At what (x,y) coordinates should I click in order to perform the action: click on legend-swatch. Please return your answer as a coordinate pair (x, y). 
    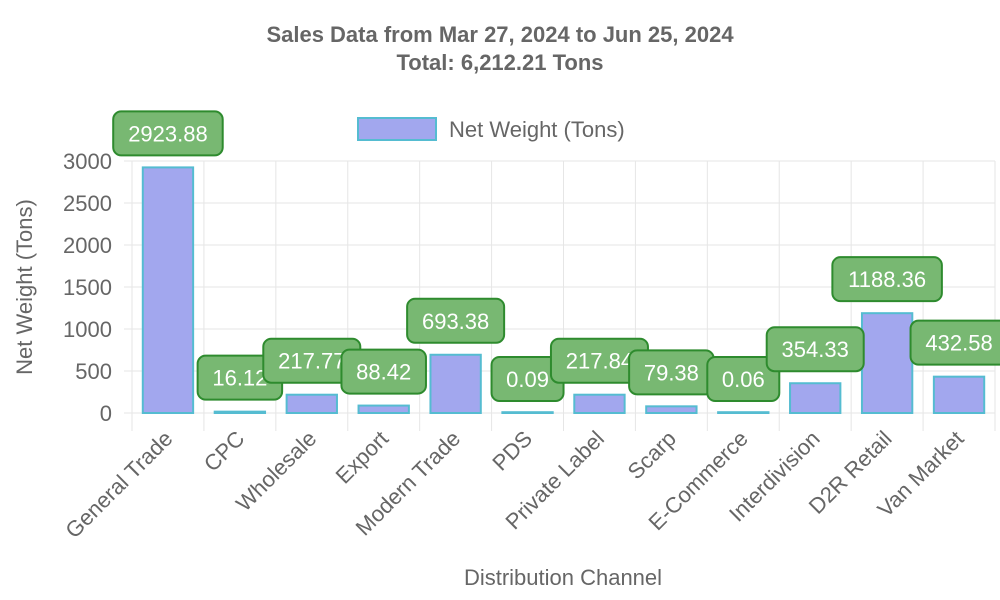
    Looking at the image, I should click on (397, 129).